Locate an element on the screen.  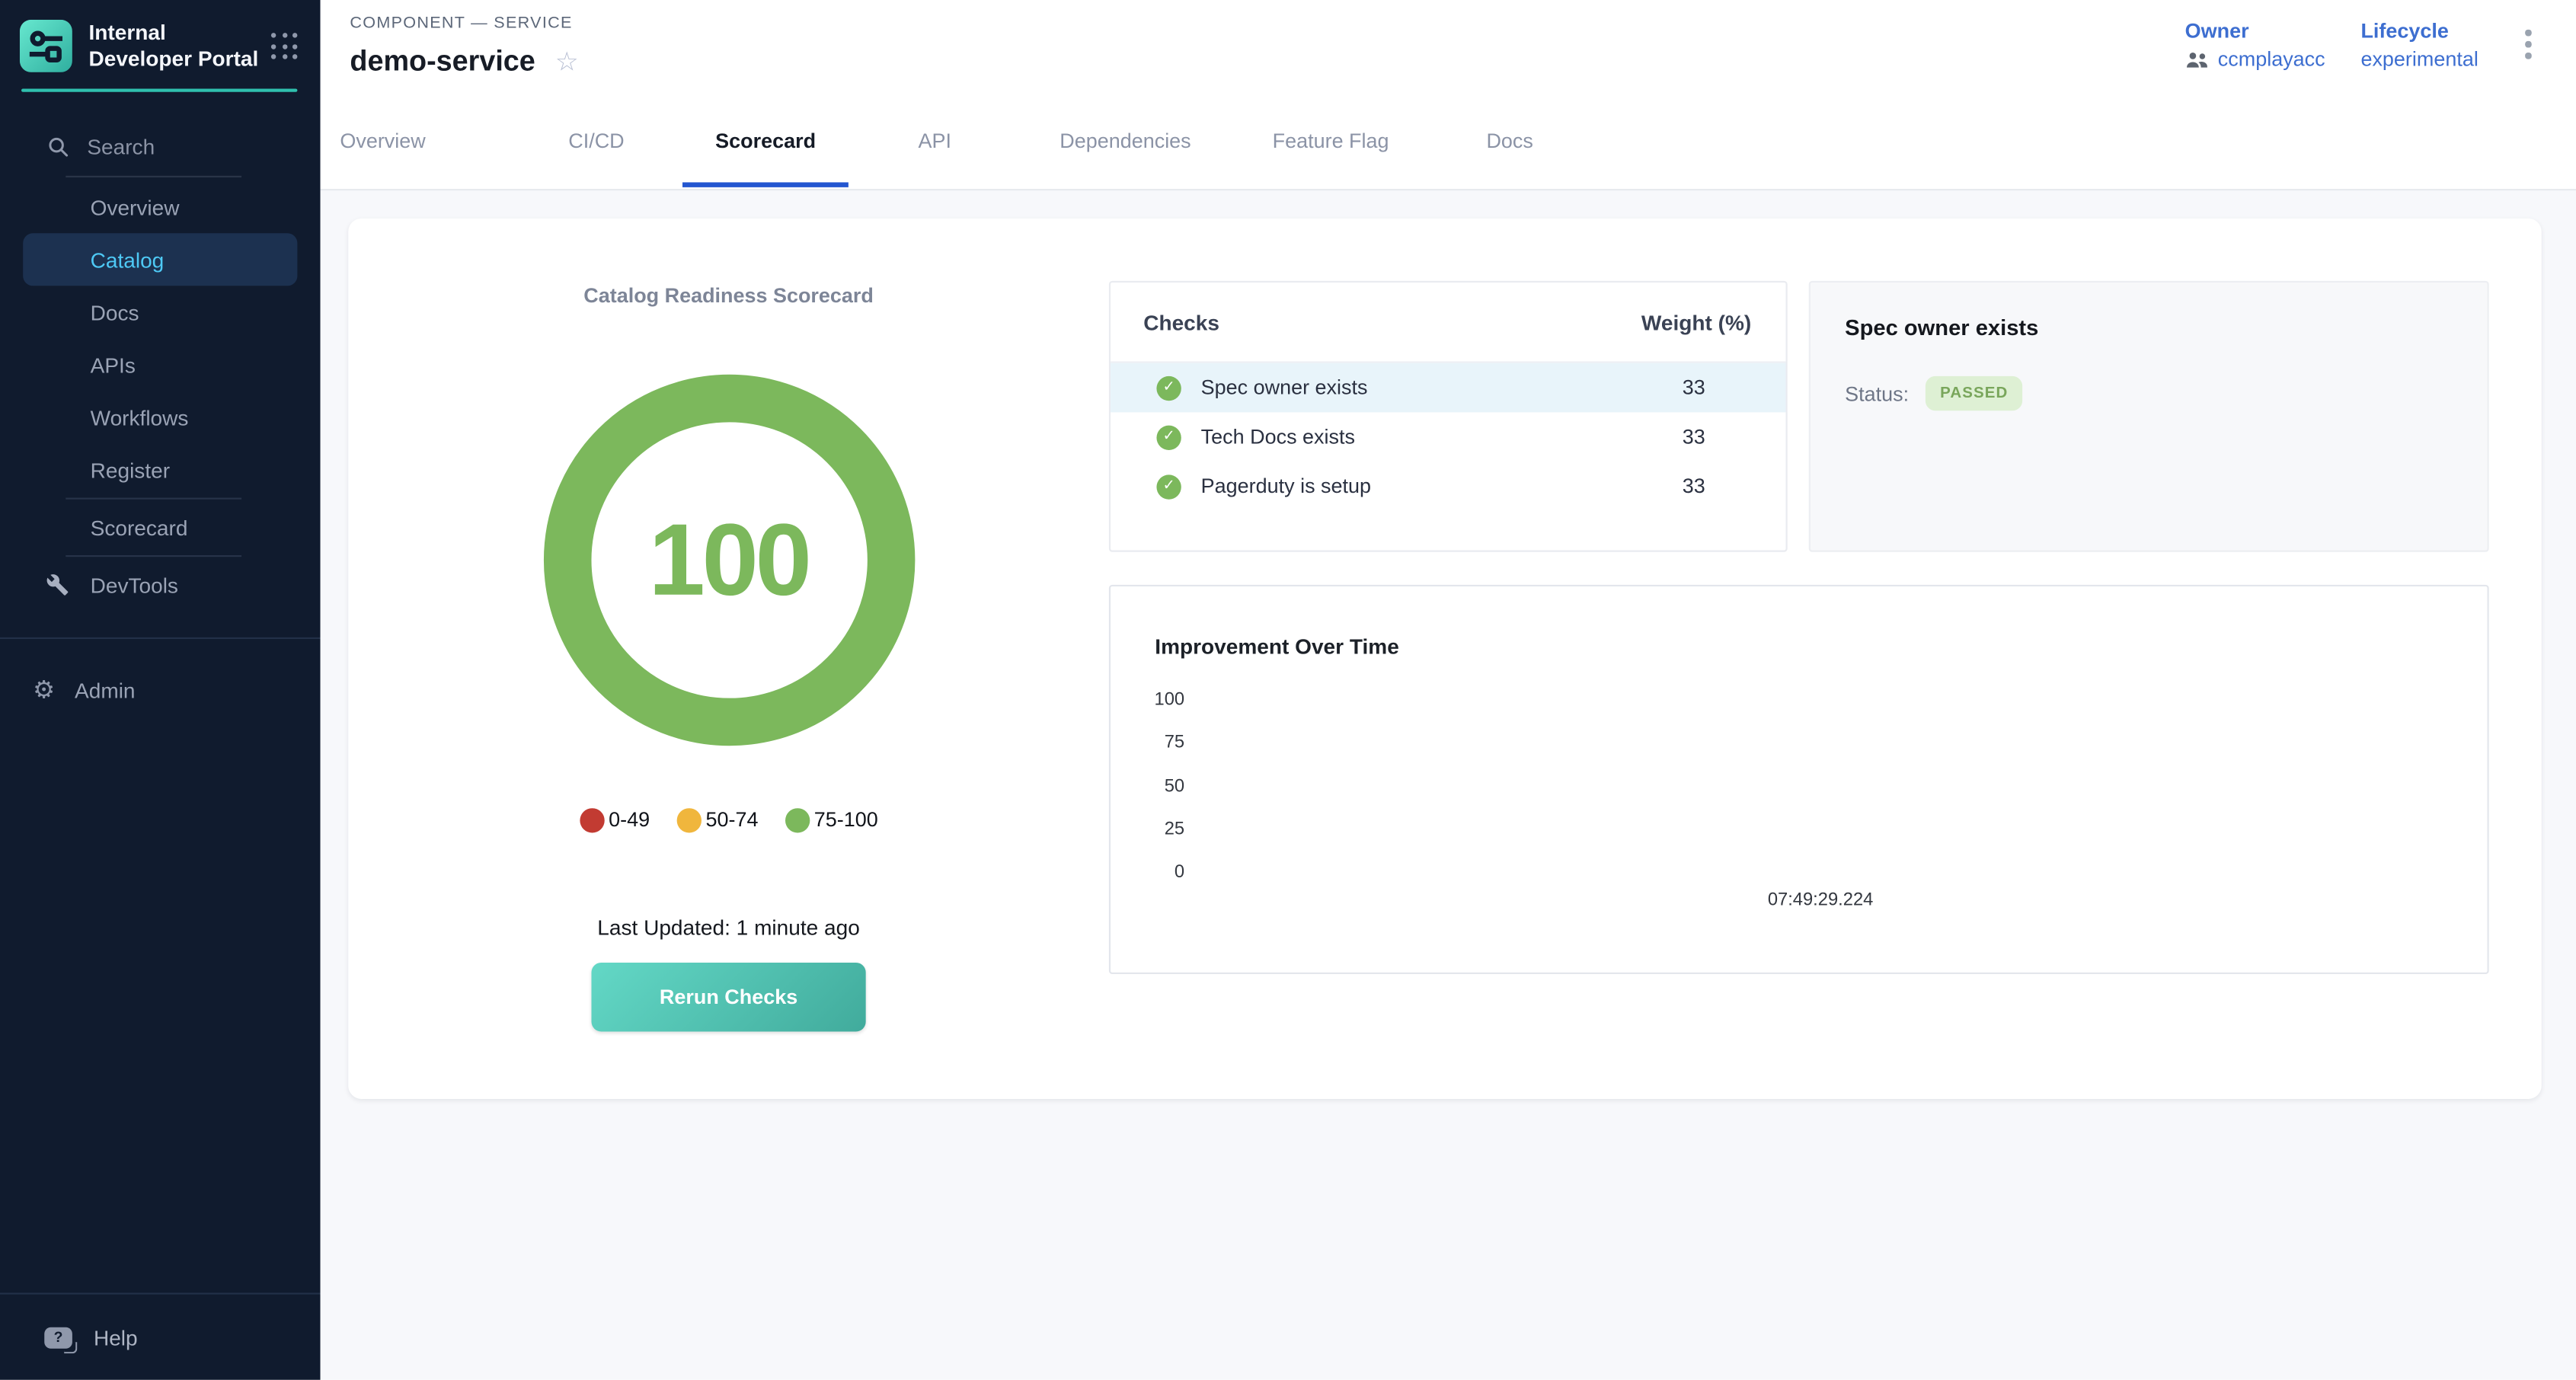
sidebar-item-workflows: Workflows is located at coordinates (161, 417).